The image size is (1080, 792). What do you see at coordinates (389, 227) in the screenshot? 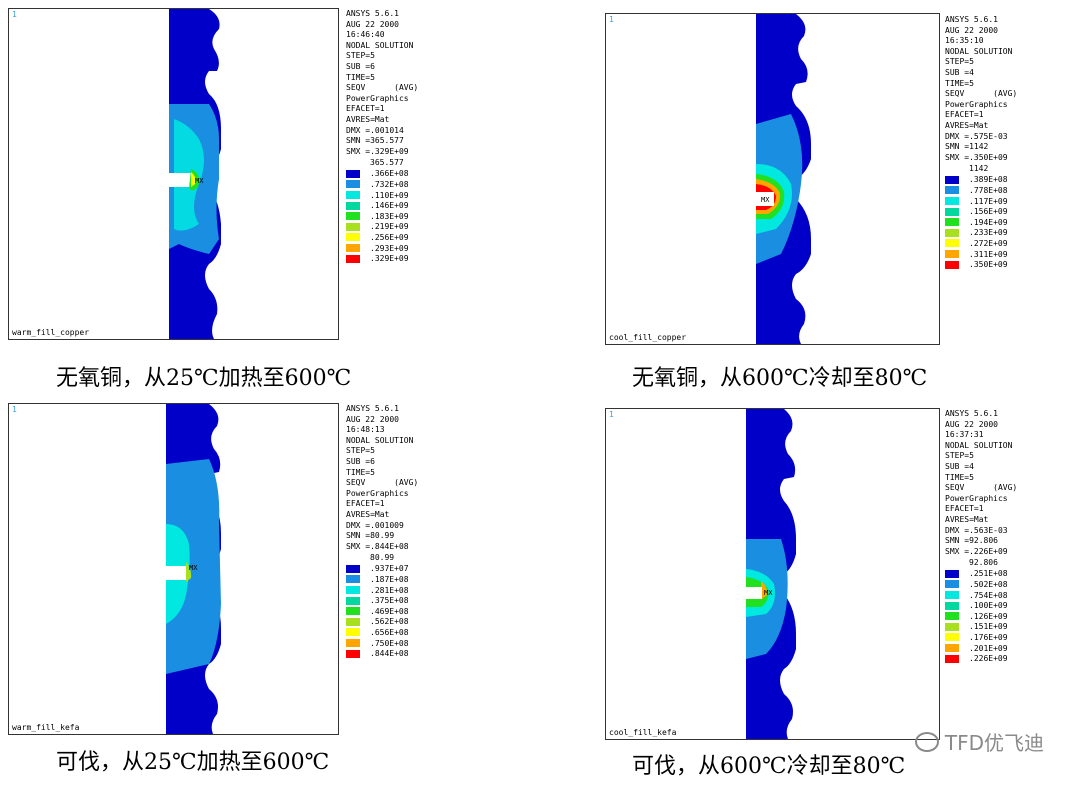
I see `legend-value: .219E+09` at bounding box center [389, 227].